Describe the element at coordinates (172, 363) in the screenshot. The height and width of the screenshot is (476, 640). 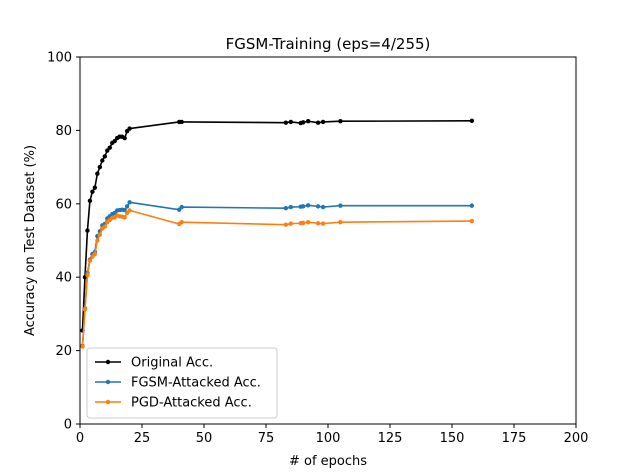
I see `legend-label: Original Acc.` at that location.